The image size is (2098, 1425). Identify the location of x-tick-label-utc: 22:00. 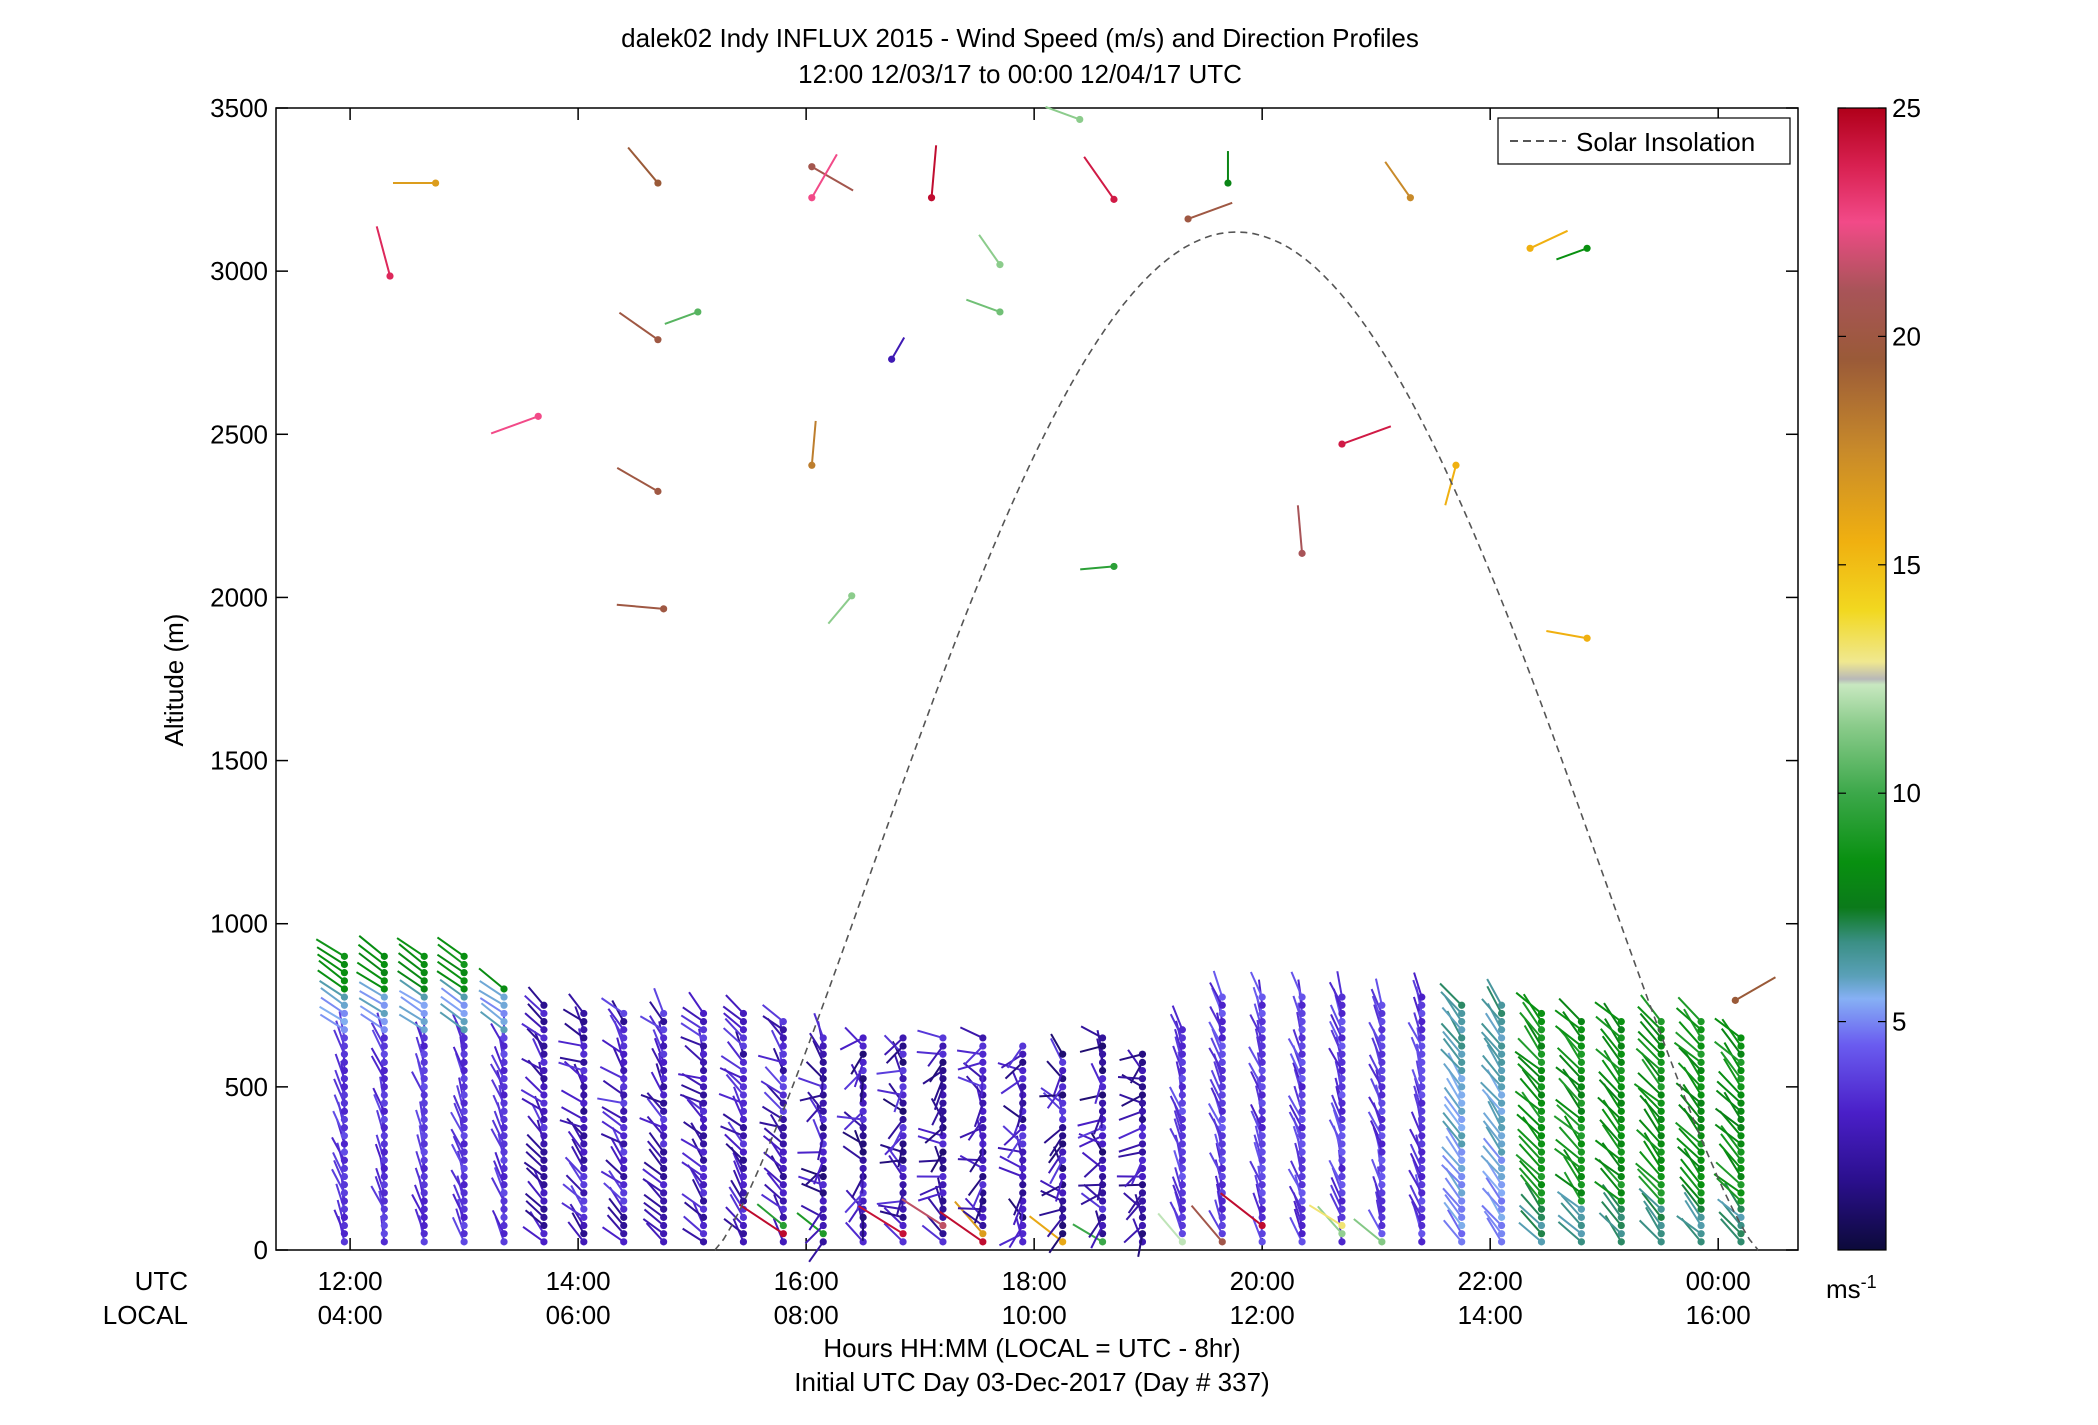
(1490, 1281).